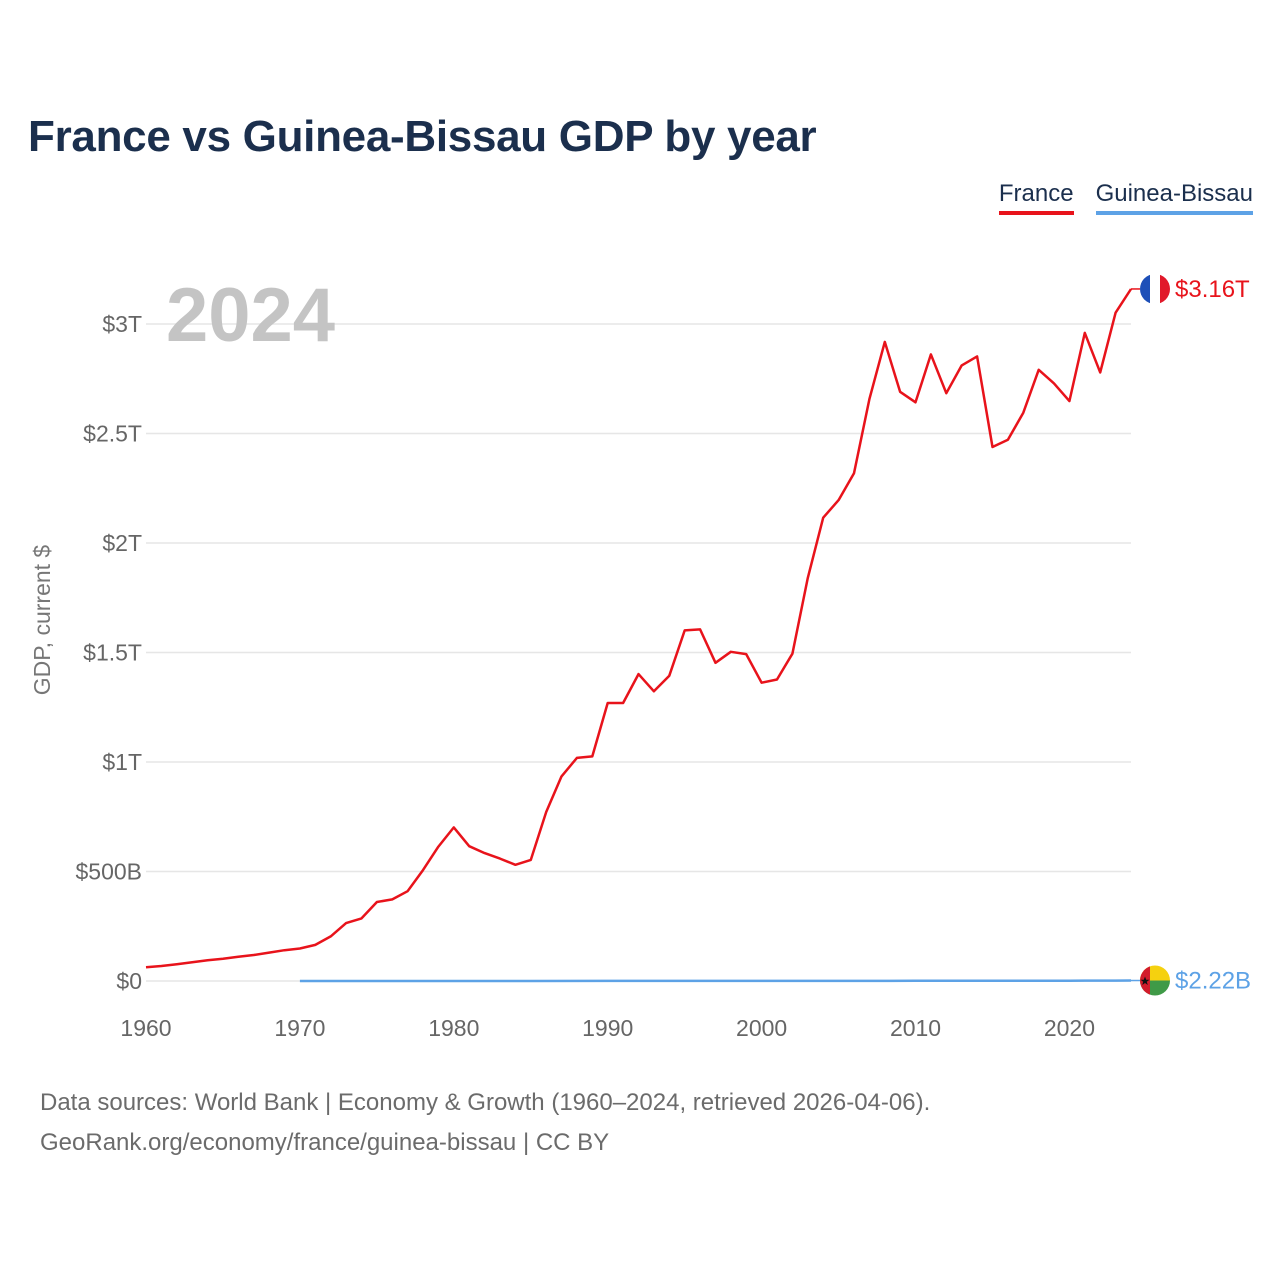 Image resolution: width=1280 pixels, height=1280 pixels. Describe the element at coordinates (715, 981) in the screenshot. I see `series-line-guinea-bissau` at that location.